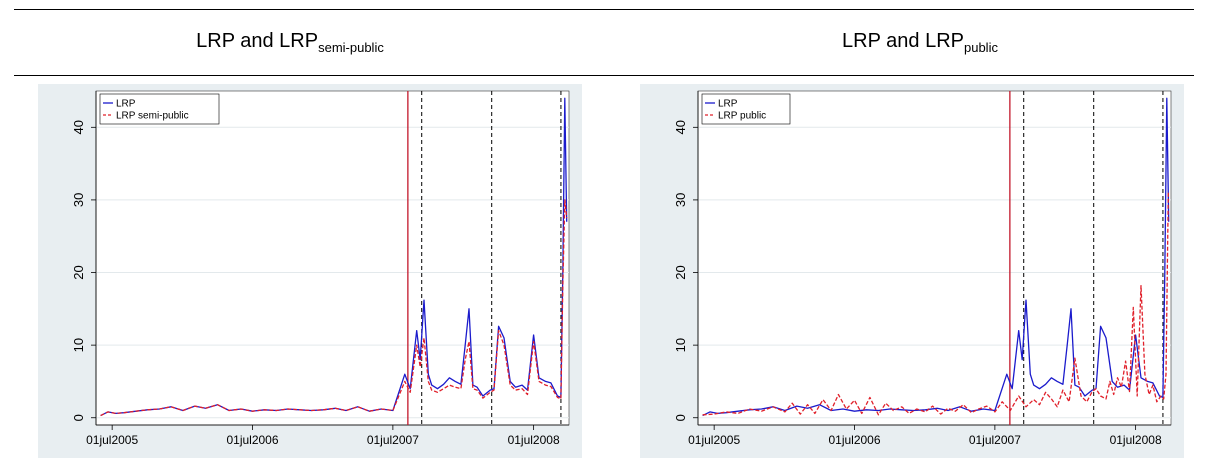  What do you see at coordinates (351, 47) in the screenshot?
I see `panel-title-sub: semi-public` at bounding box center [351, 47].